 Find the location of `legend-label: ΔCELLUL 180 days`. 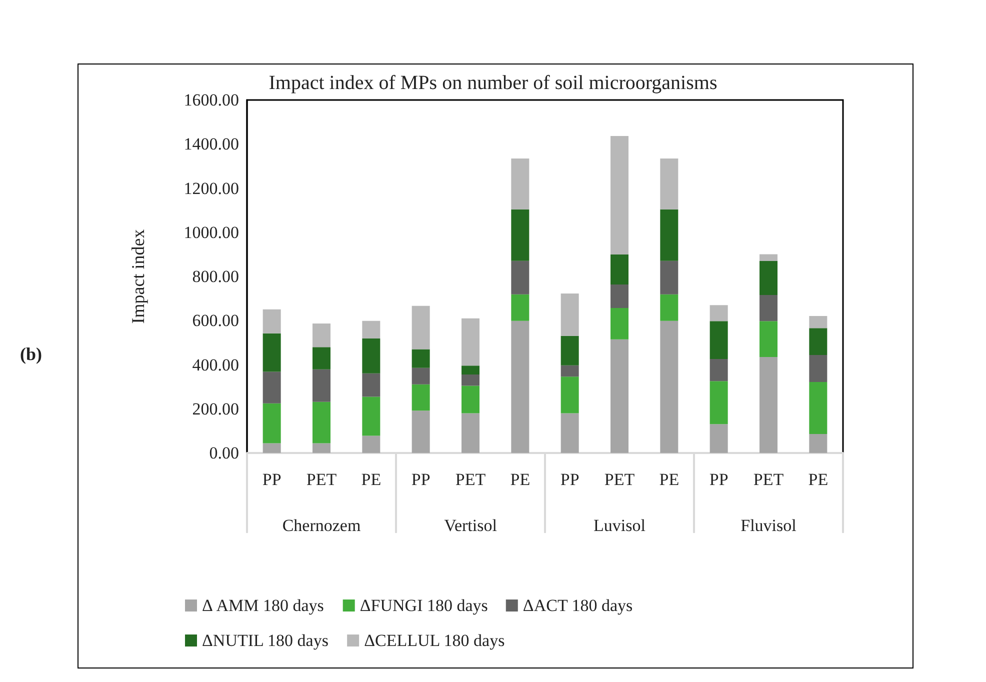

legend-label: ΔCELLUL 180 days is located at coordinates (434, 640).